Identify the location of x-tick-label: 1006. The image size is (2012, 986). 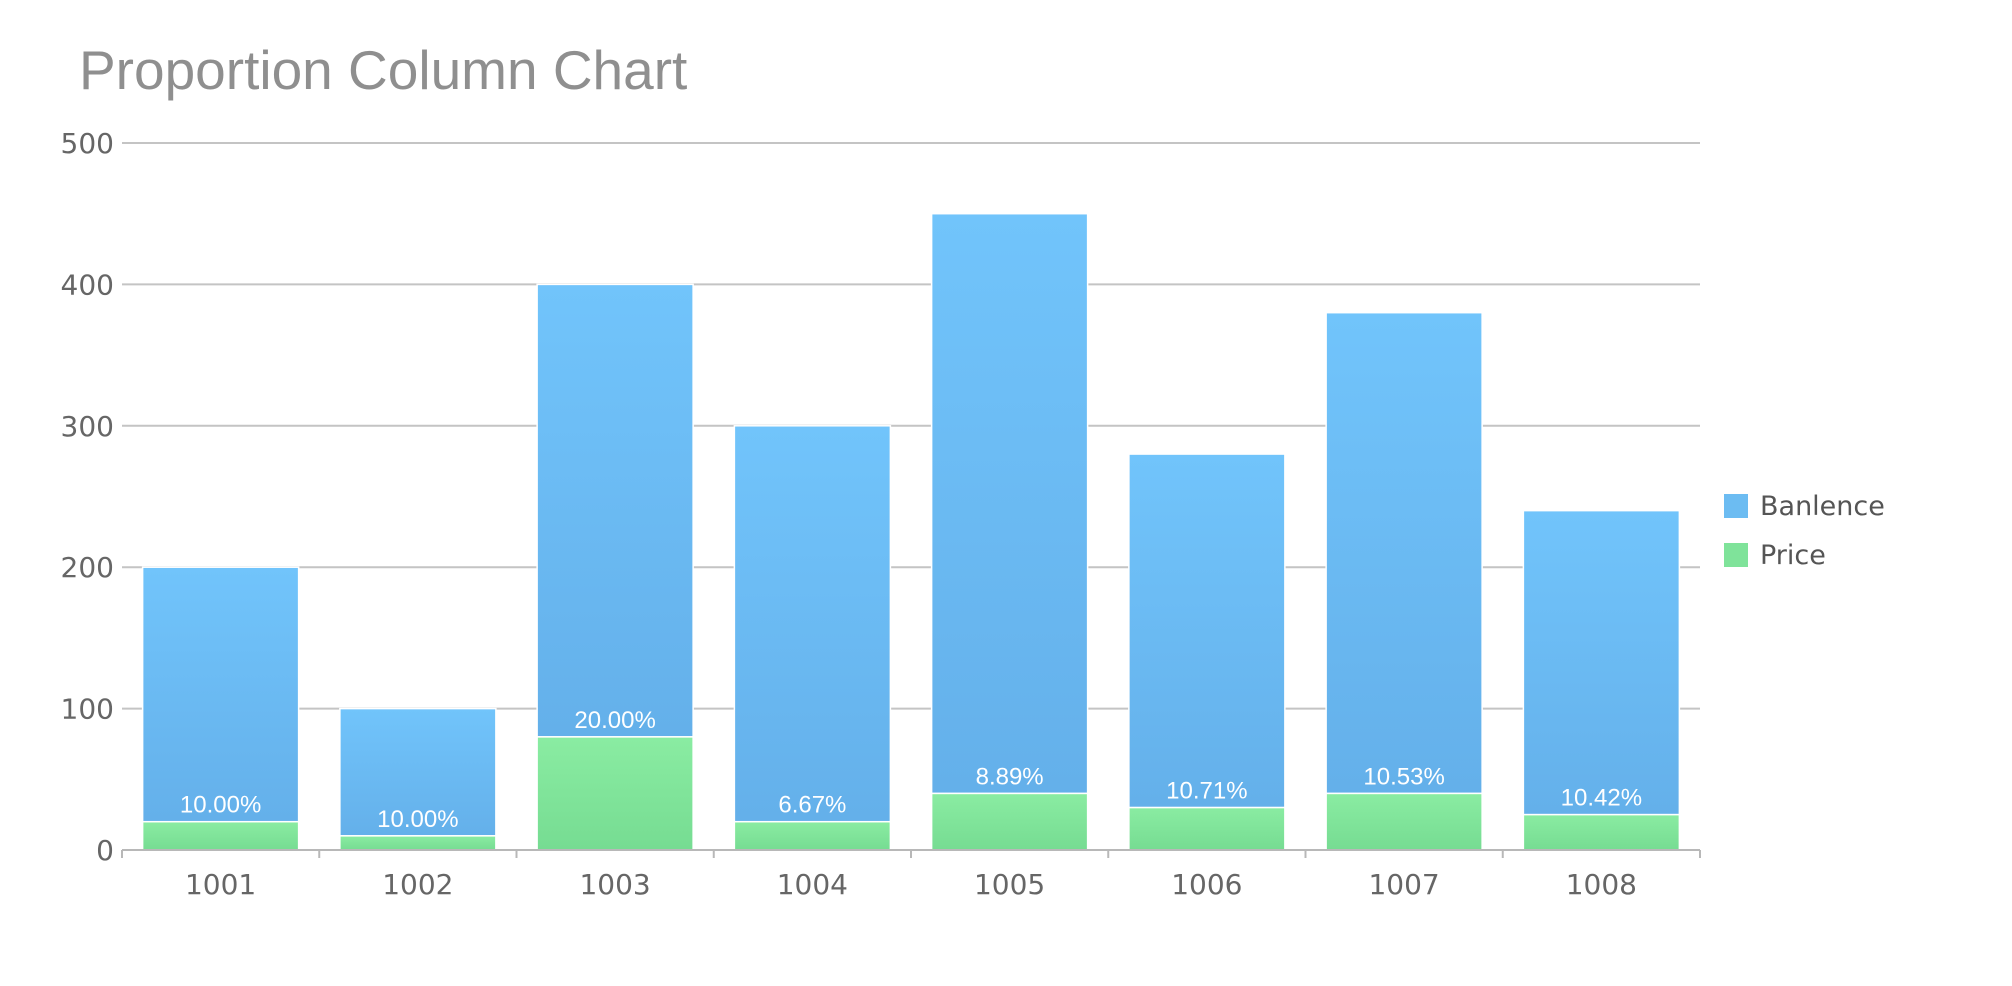
(1206, 884).